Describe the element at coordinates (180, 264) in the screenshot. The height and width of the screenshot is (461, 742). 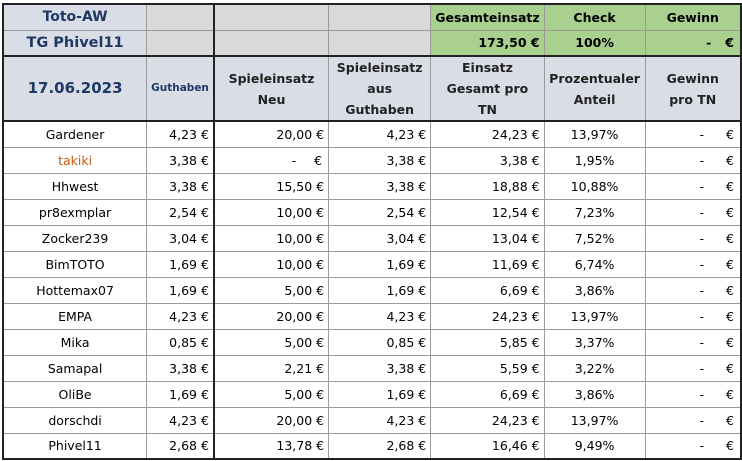
I see `guthaben-cell: 1,69 €` at that location.